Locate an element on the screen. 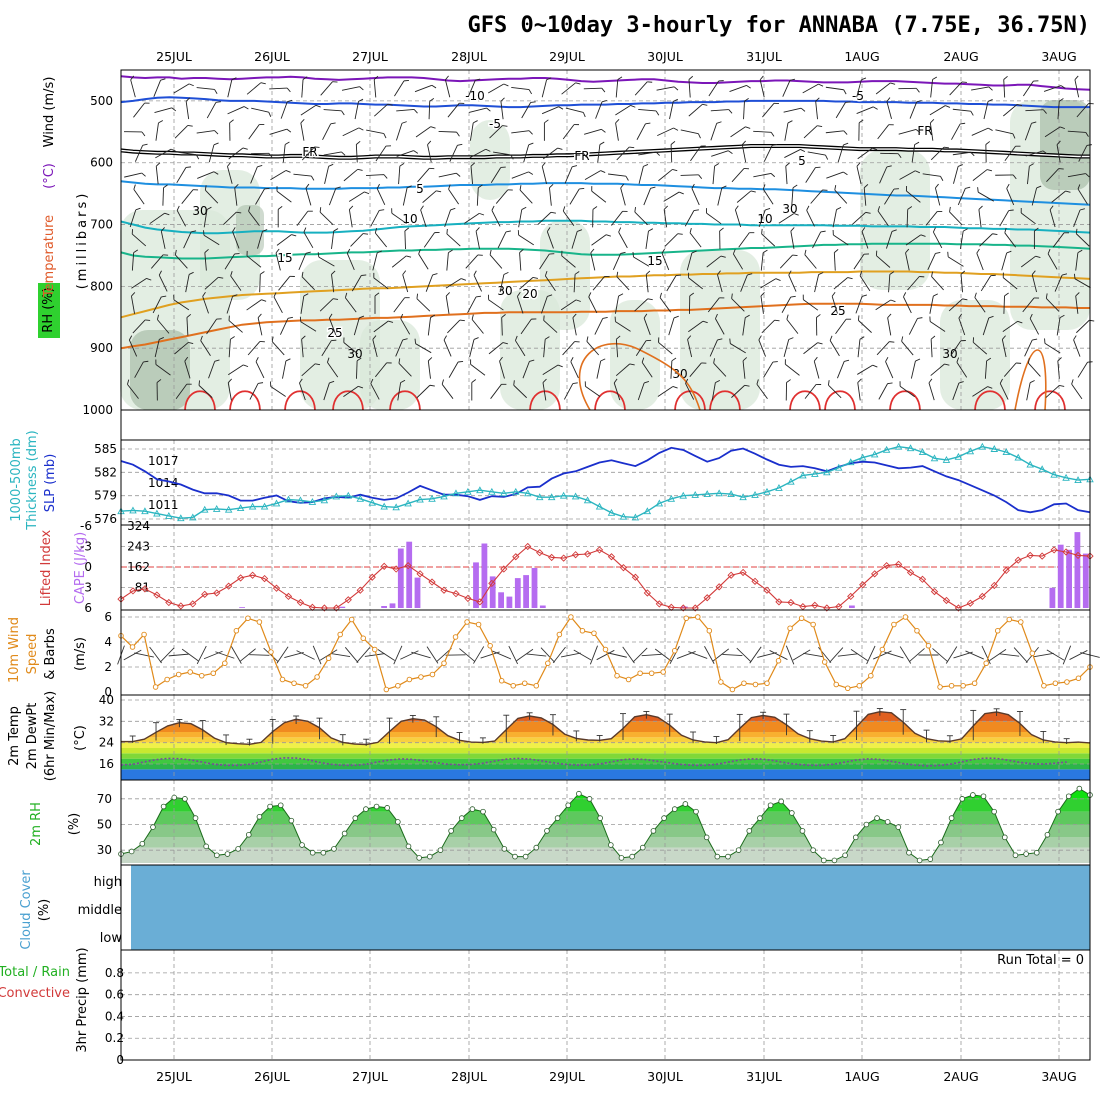 The width and height of the screenshot is (1100, 1100). rh-shading is located at coordinates (565, 275).